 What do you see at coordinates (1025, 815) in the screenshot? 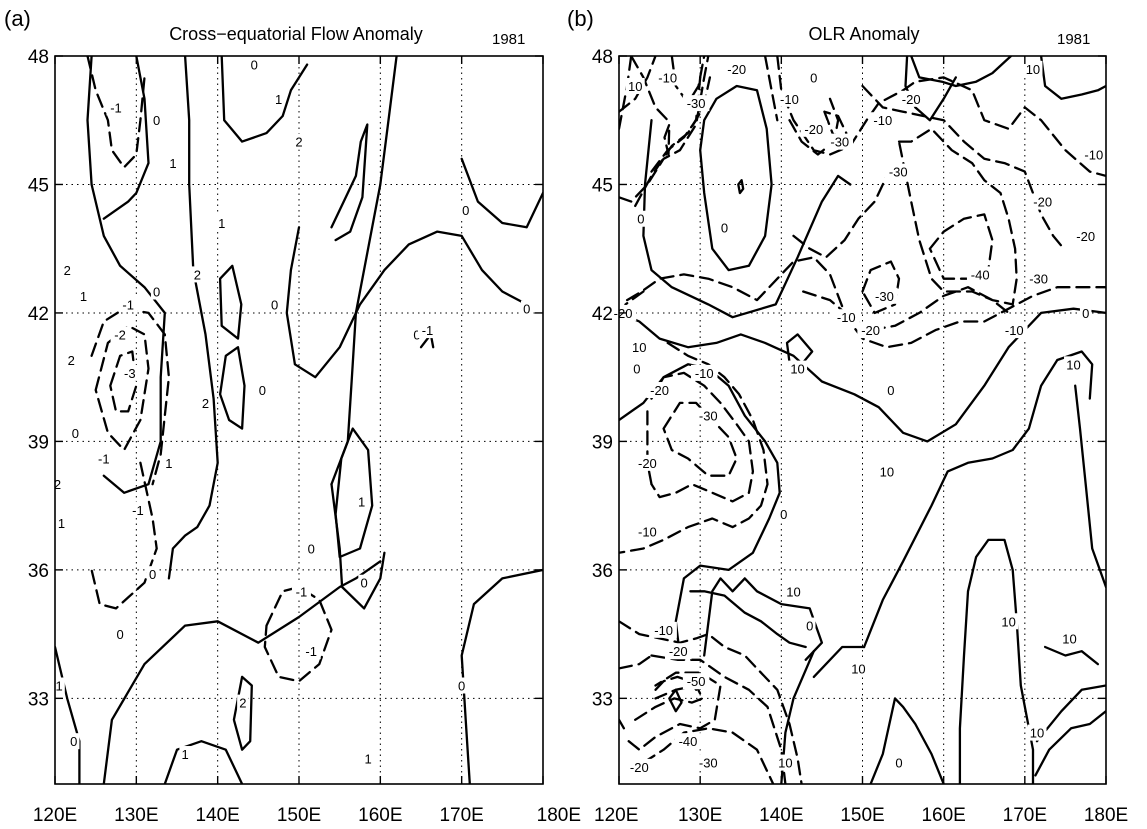
I see `x-tick-label: 170E` at bounding box center [1025, 815].